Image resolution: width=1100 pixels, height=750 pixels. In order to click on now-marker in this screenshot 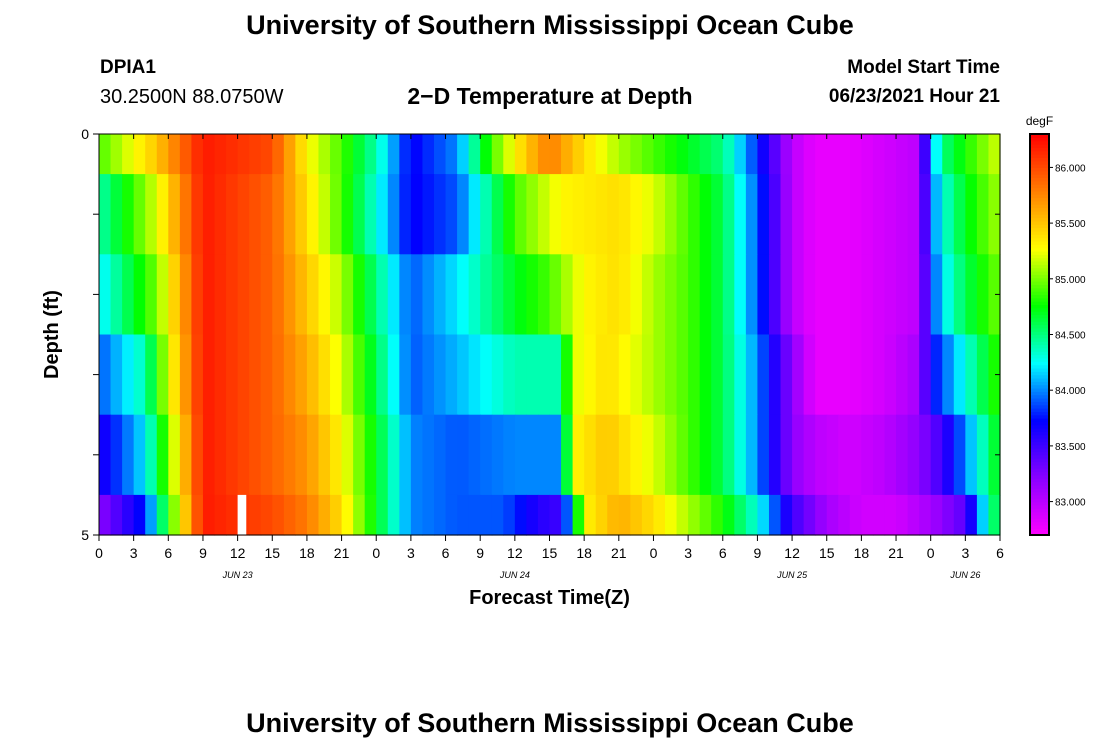, I will do `click(242, 514)`.